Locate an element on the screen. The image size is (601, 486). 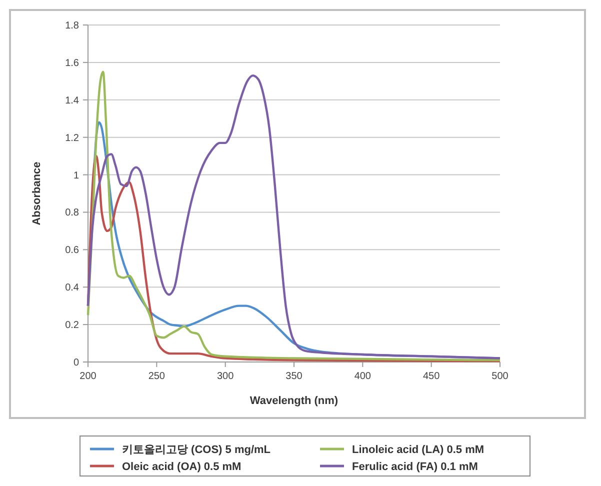
x-tick-label: 200 is located at coordinates (88, 376).